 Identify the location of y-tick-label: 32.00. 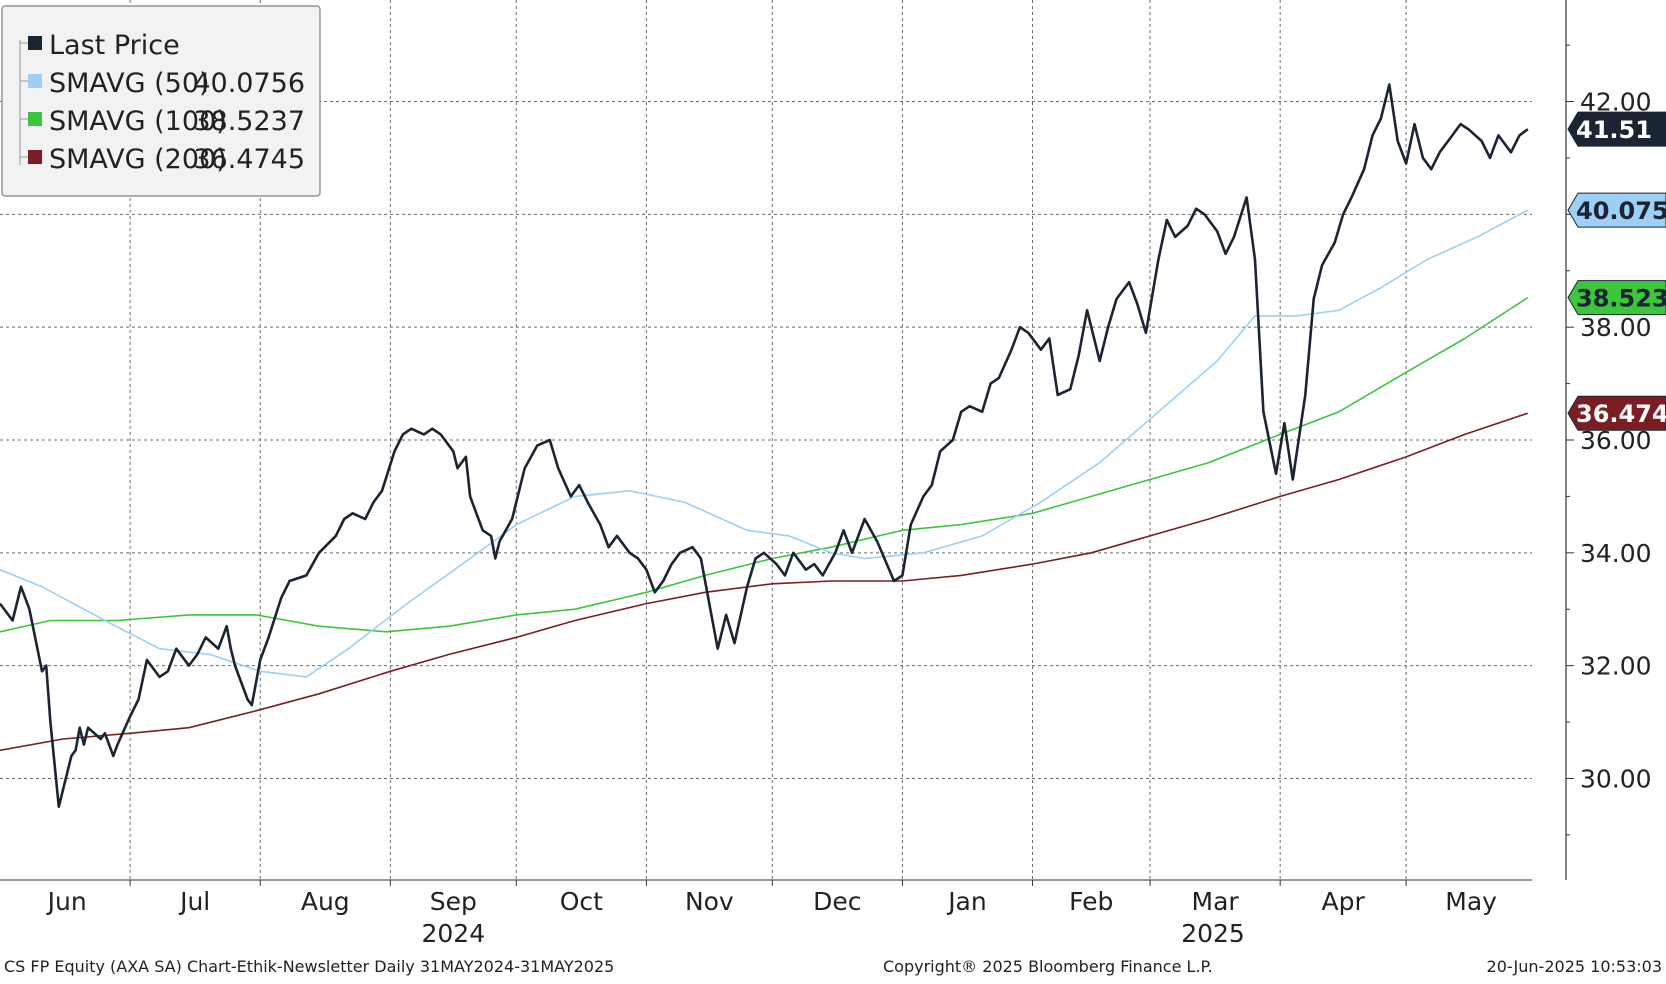
(1616, 666).